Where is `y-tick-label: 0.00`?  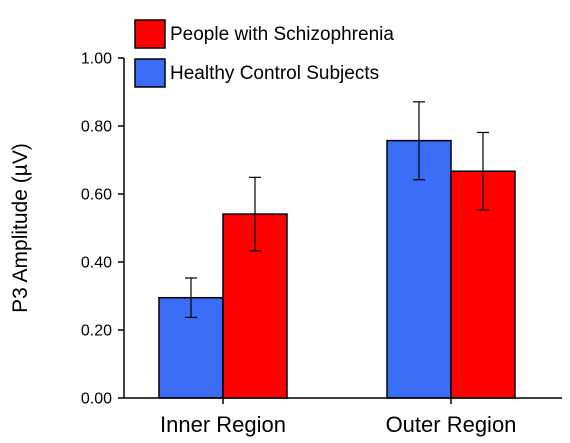 y-tick-label: 0.00 is located at coordinates (96, 399).